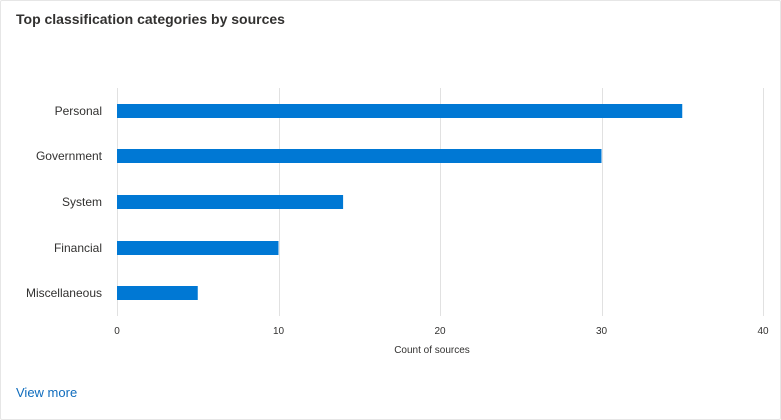 Image resolution: width=781 pixels, height=420 pixels. I want to click on bar-miscellaneous, so click(157, 293).